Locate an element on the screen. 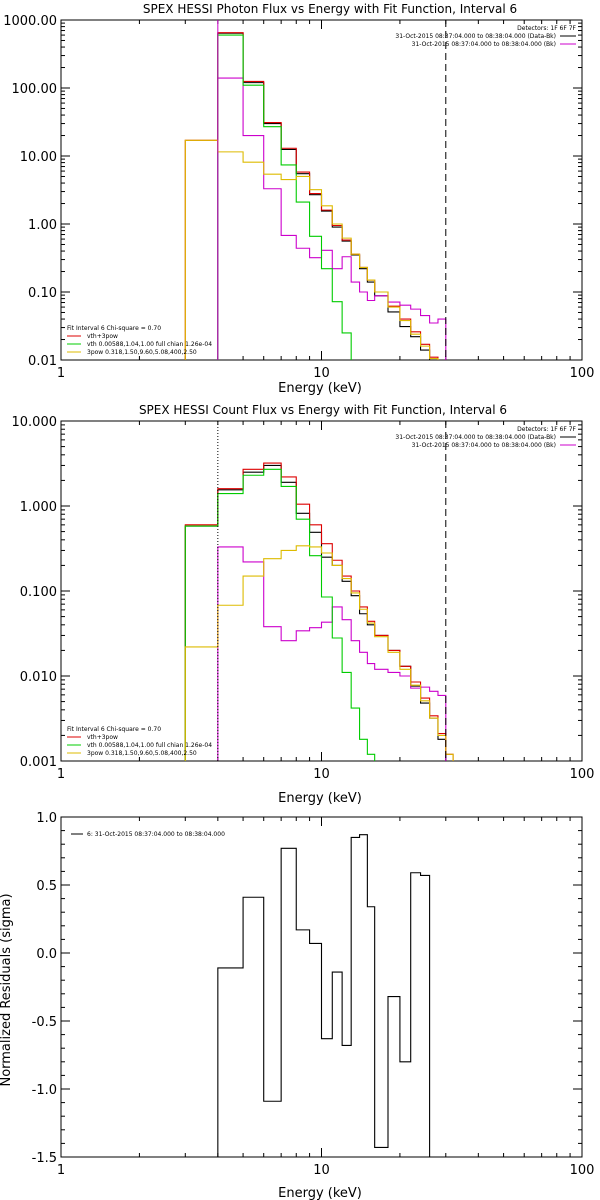  y-tick-label: 1.000 is located at coordinates (38, 507).